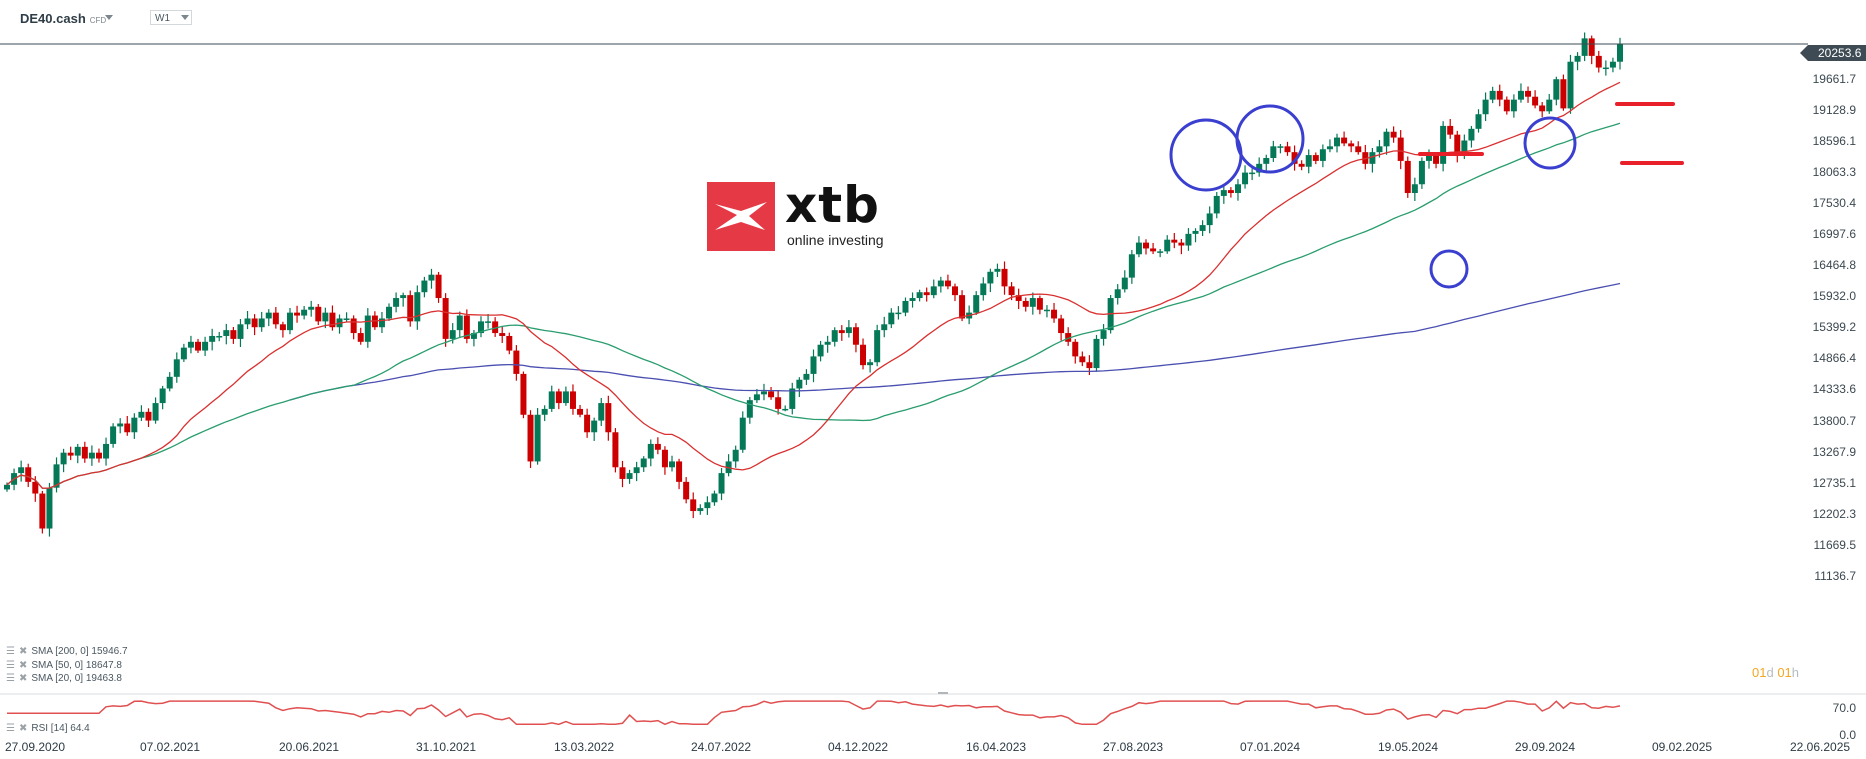 This screenshot has height=759, width=1866. Describe the element at coordinates (1834, 513) in the screenshot. I see `price-axis-label: 12202.3` at that location.